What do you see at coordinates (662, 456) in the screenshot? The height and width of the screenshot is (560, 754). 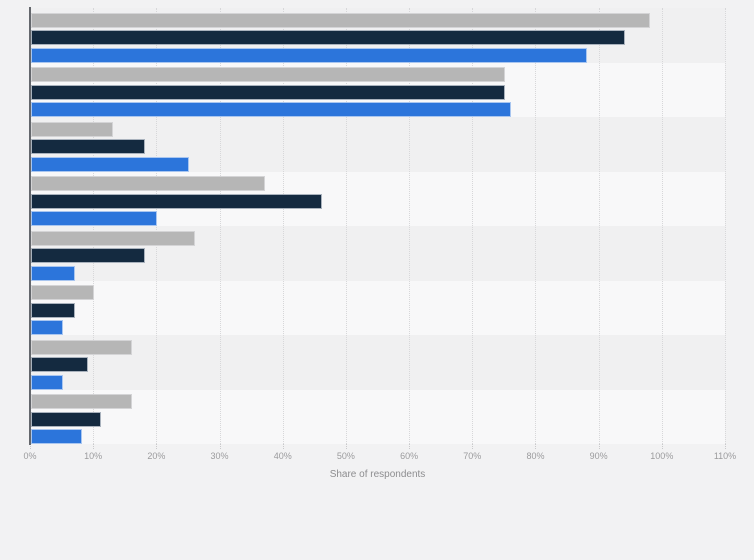 I see `x-tick-label: 100%` at bounding box center [662, 456].